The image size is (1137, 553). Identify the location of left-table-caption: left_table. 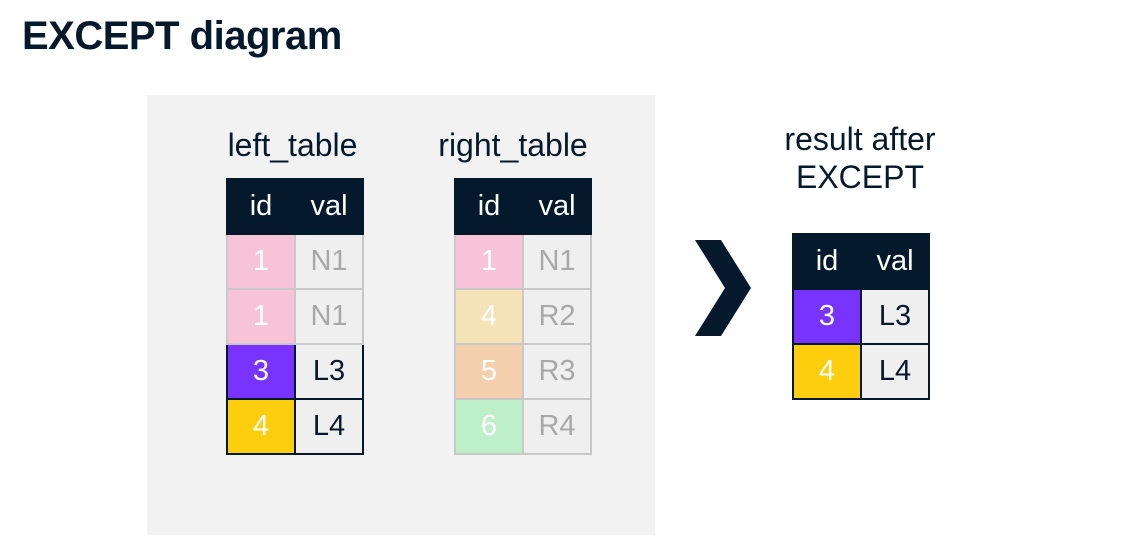
(292, 145).